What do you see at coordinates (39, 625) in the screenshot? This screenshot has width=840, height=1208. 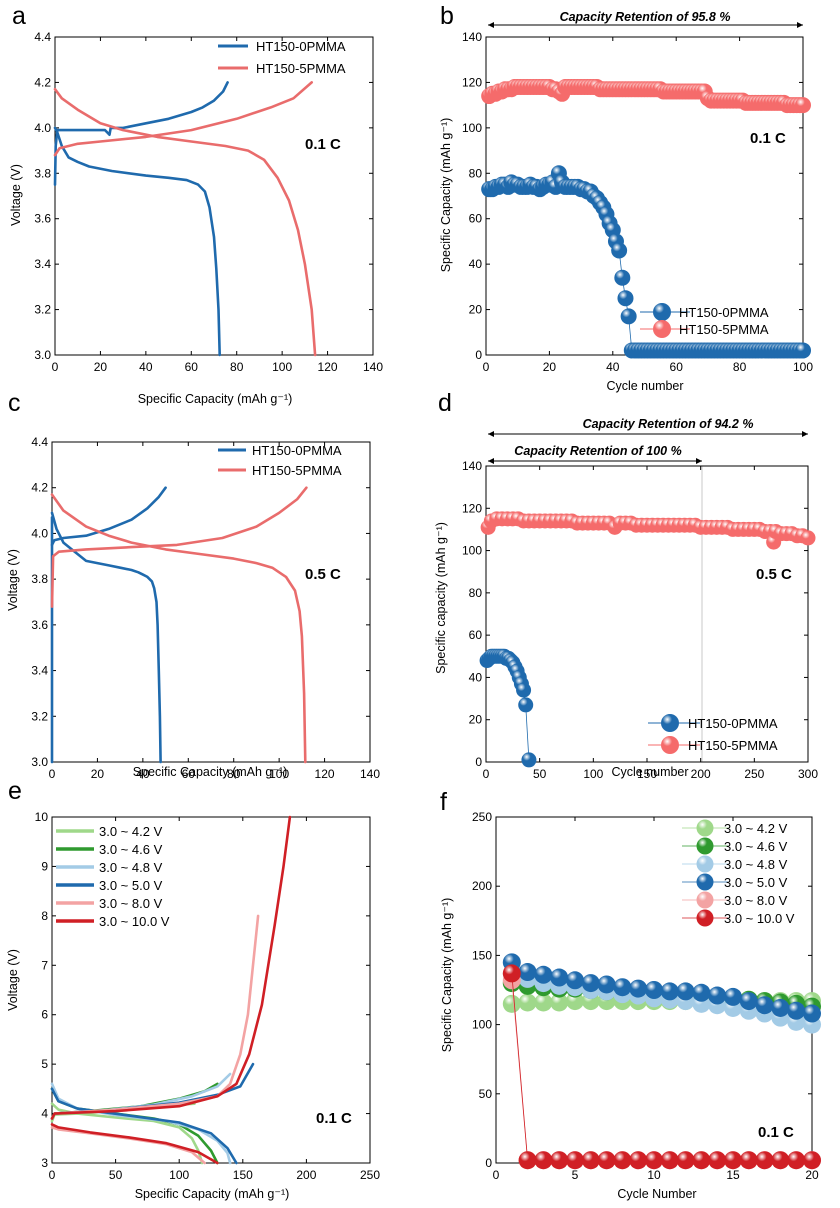 I see `panel-c-ytick-label: 3.6` at bounding box center [39, 625].